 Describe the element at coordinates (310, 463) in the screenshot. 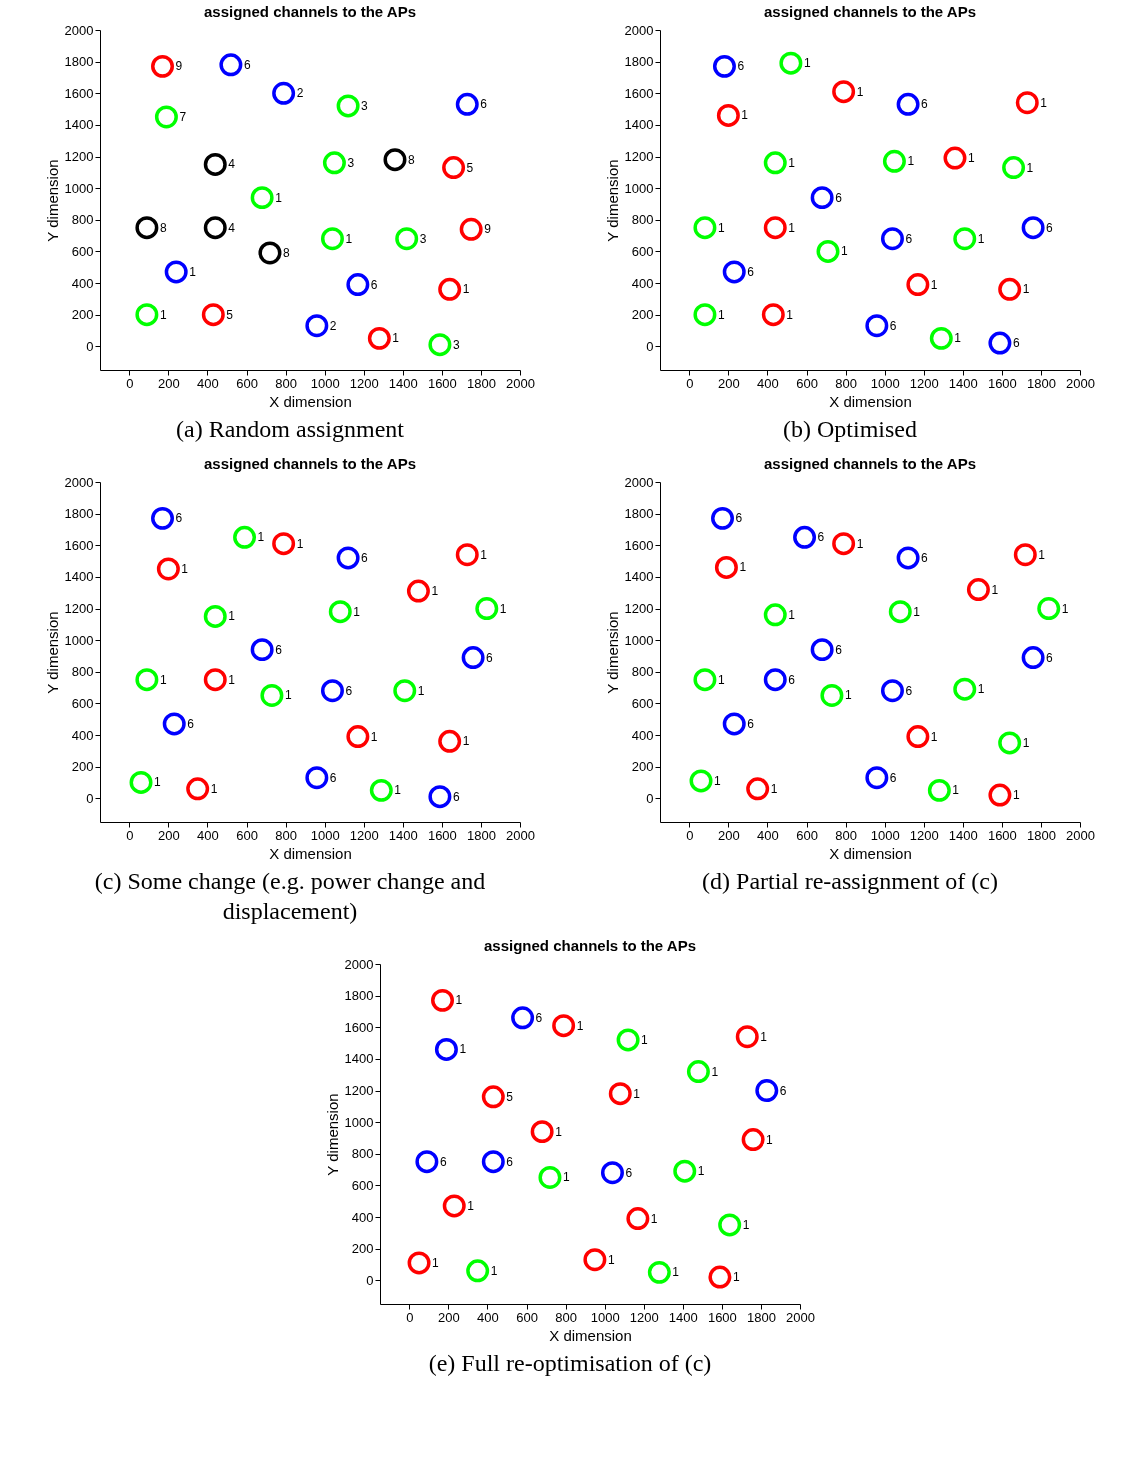

I see `chart-title: assigned channels to the APs` at that location.